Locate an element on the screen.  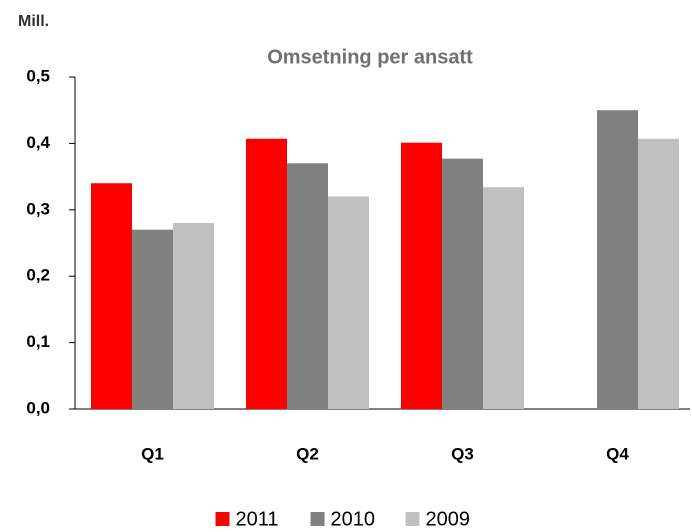
chart-title: Omsetning per ansatt is located at coordinates (370, 57).